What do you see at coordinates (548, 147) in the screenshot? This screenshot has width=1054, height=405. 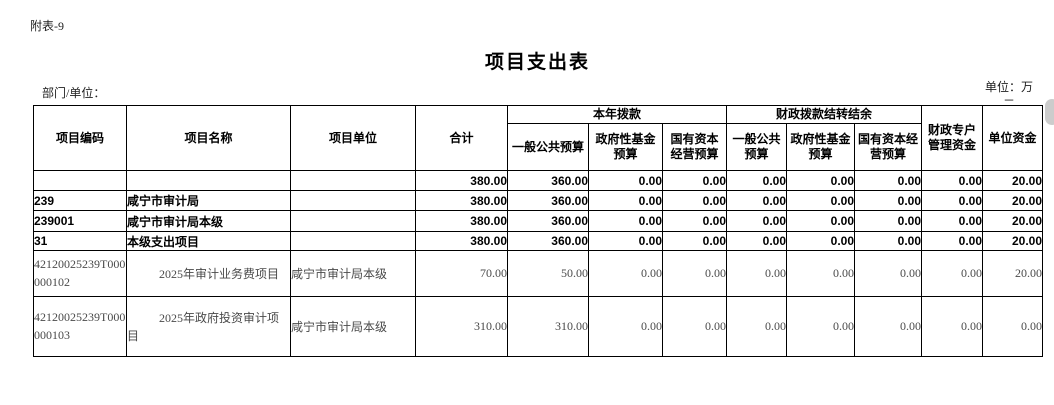 I see `header-general-public-budget-1: 一般公共预算` at bounding box center [548, 147].